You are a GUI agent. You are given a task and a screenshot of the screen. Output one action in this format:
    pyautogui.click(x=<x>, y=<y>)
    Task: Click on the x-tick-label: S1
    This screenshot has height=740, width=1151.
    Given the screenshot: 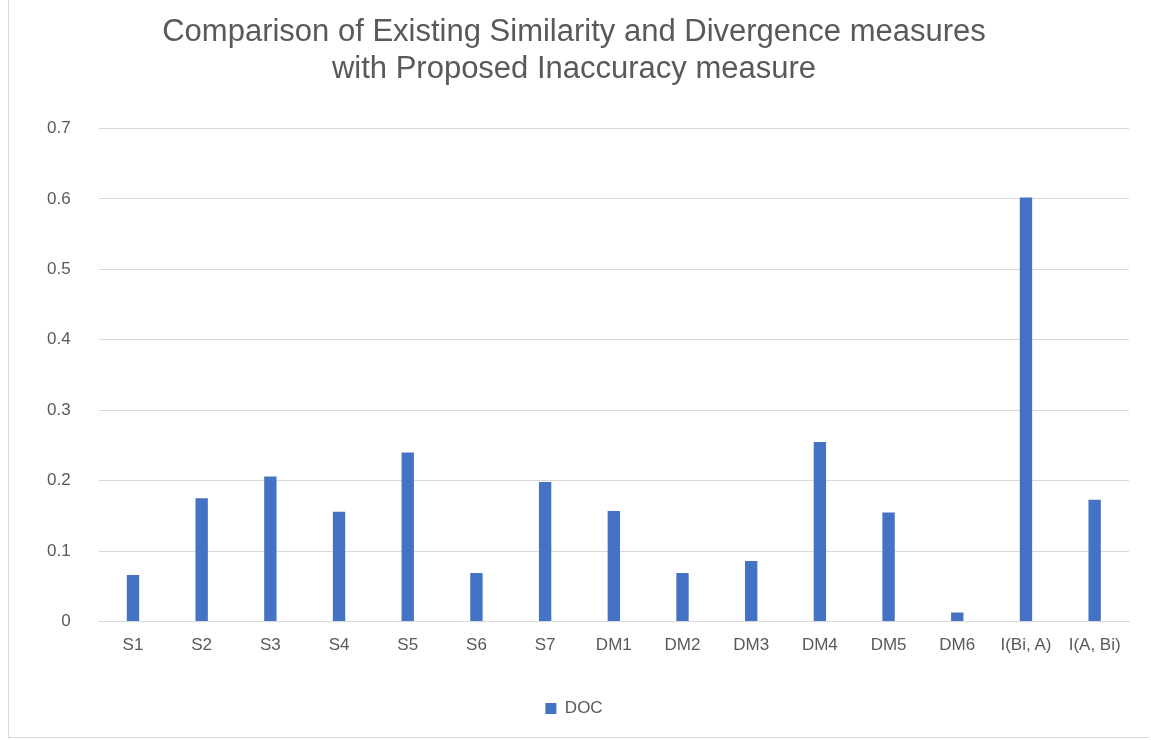 What is the action you would take?
    pyautogui.click(x=133, y=645)
    